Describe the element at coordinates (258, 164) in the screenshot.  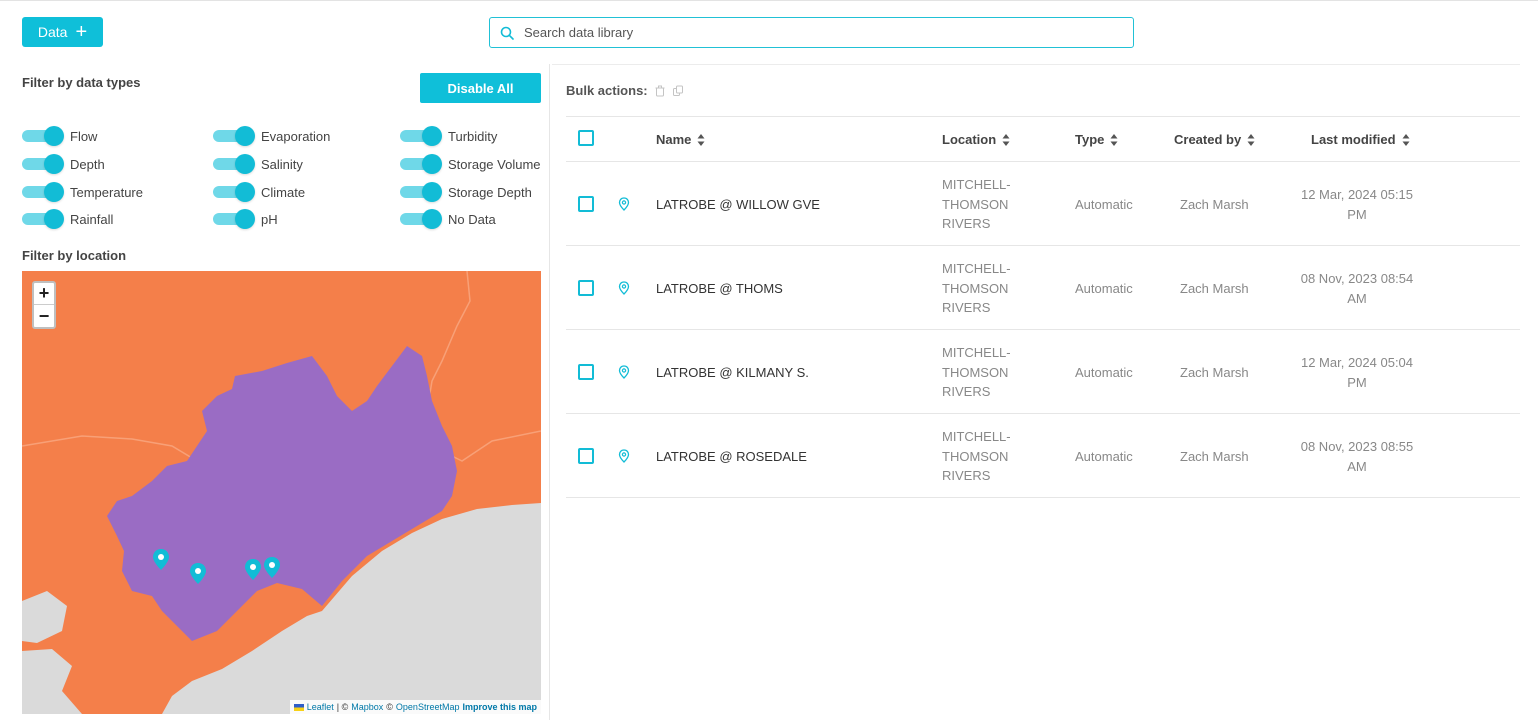
I see `toggle-salinity: Salinity` at that location.